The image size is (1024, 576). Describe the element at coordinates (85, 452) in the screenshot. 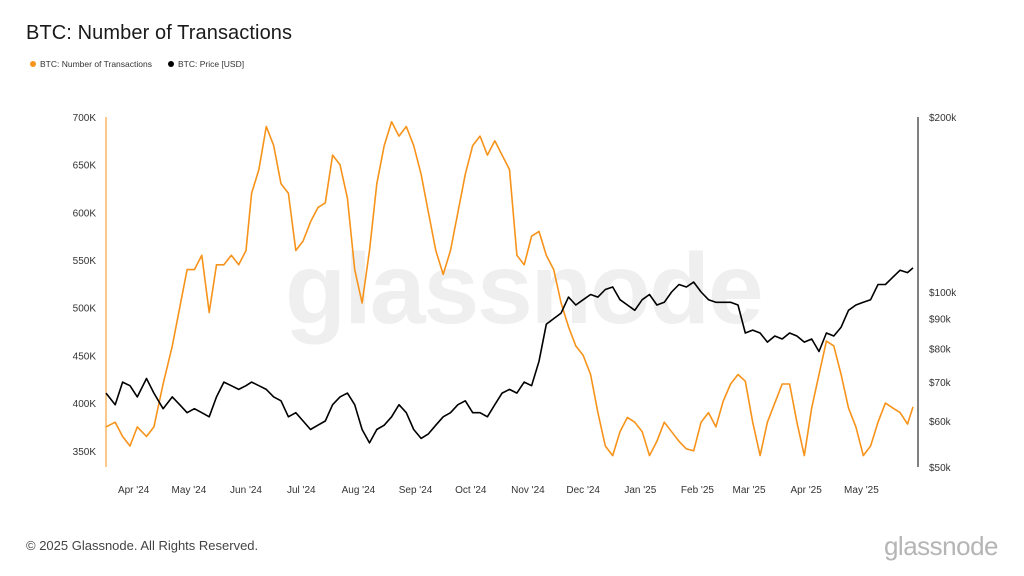

I see `left-axis-tick-label: 350K` at that location.